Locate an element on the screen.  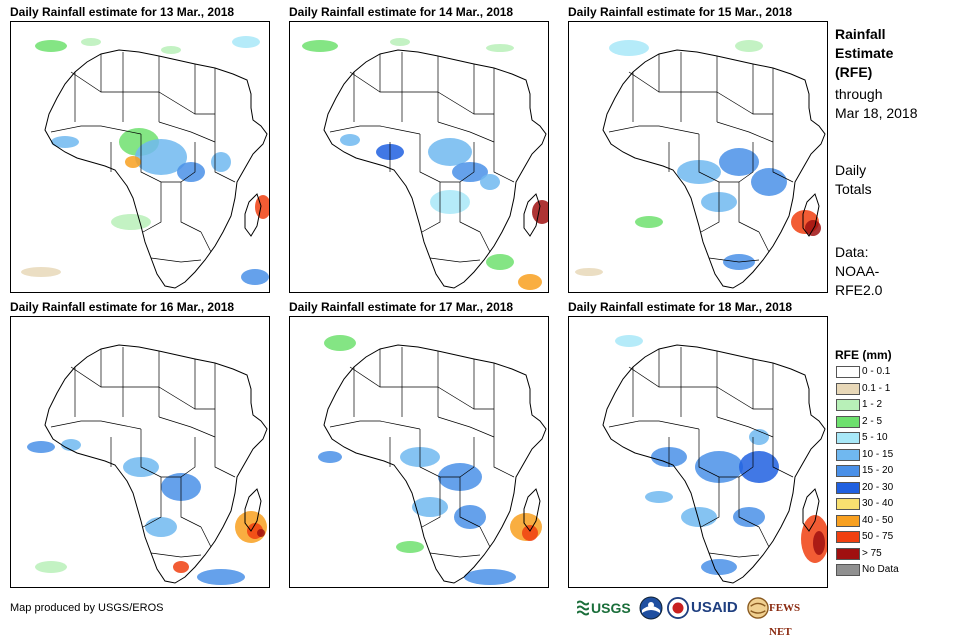
sidebar-title-line3: (RFE) is located at coordinates (854, 72).